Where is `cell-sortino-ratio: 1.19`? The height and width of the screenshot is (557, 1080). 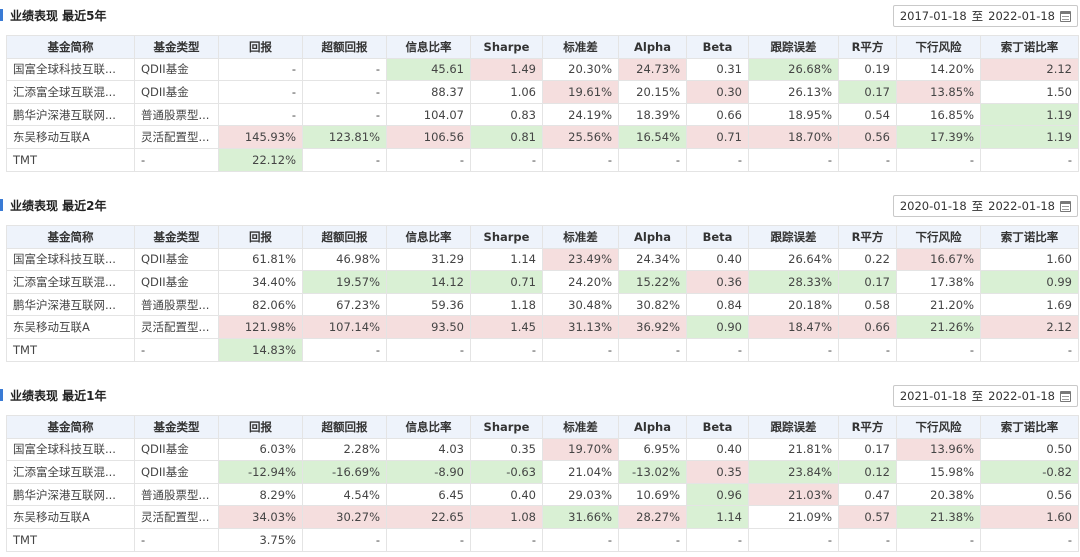
cell-sortino-ratio: 1.19 is located at coordinates (1029, 137).